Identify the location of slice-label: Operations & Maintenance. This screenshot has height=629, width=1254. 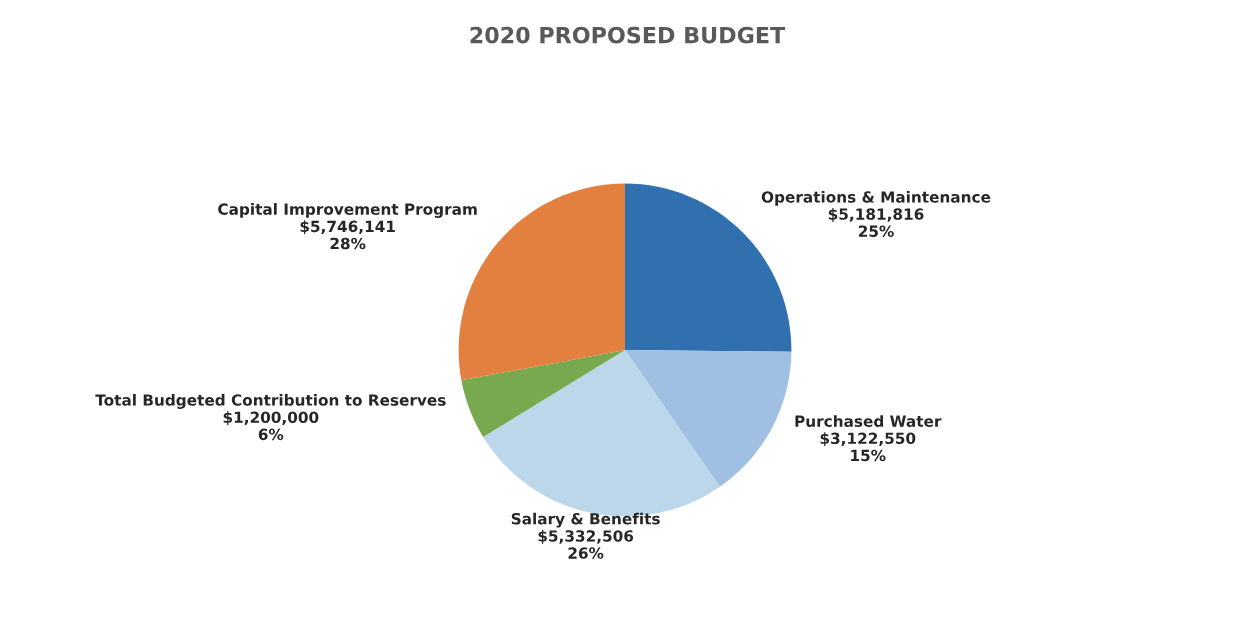
(876, 198).